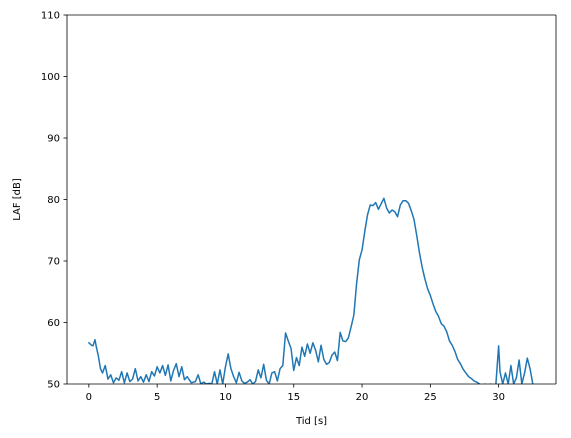 The height and width of the screenshot is (438, 571). What do you see at coordinates (50, 16) in the screenshot?
I see `y-tick-label: 110` at bounding box center [50, 16].